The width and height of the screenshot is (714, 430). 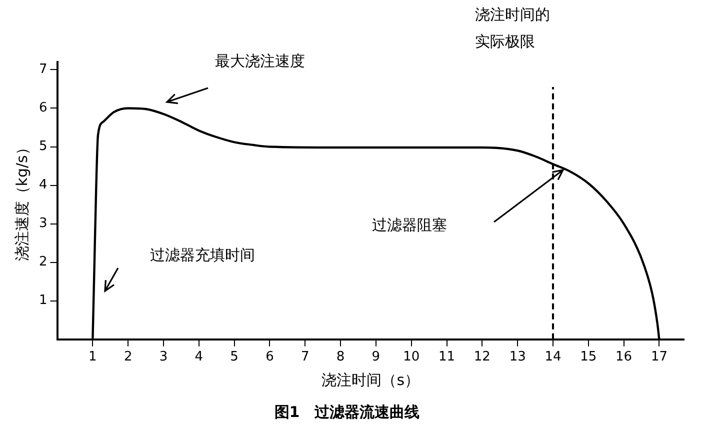 I want to click on x-tick-label: 4, so click(x=199, y=357).